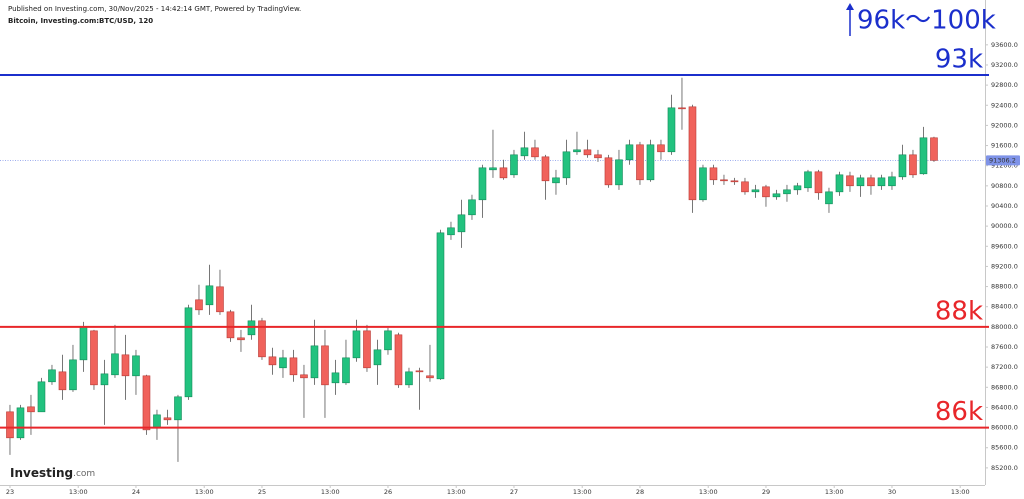 This screenshot has width=1024, height=499. I want to click on y-tick-label: 86800.0, so click(1004, 387).